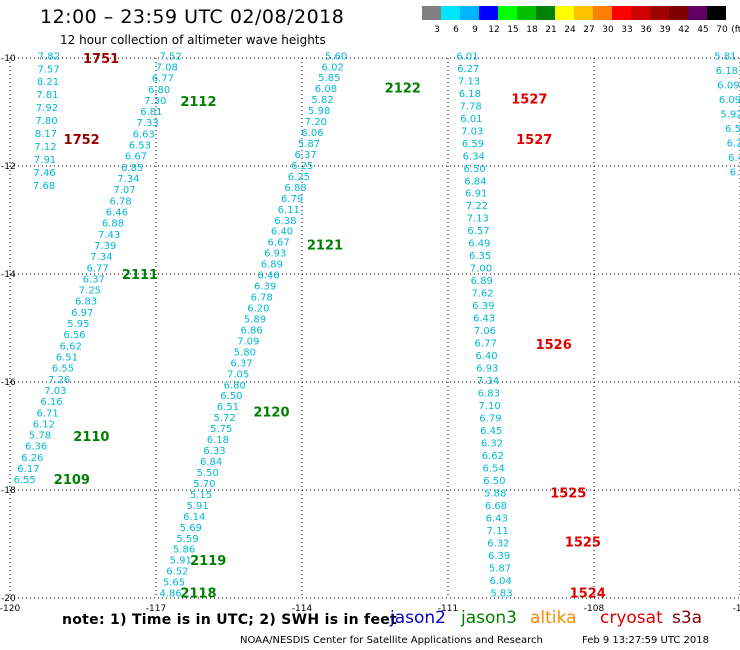  What do you see at coordinates (55, 391) in the screenshot?
I see `wave-height-point: 7.03` at bounding box center [55, 391].